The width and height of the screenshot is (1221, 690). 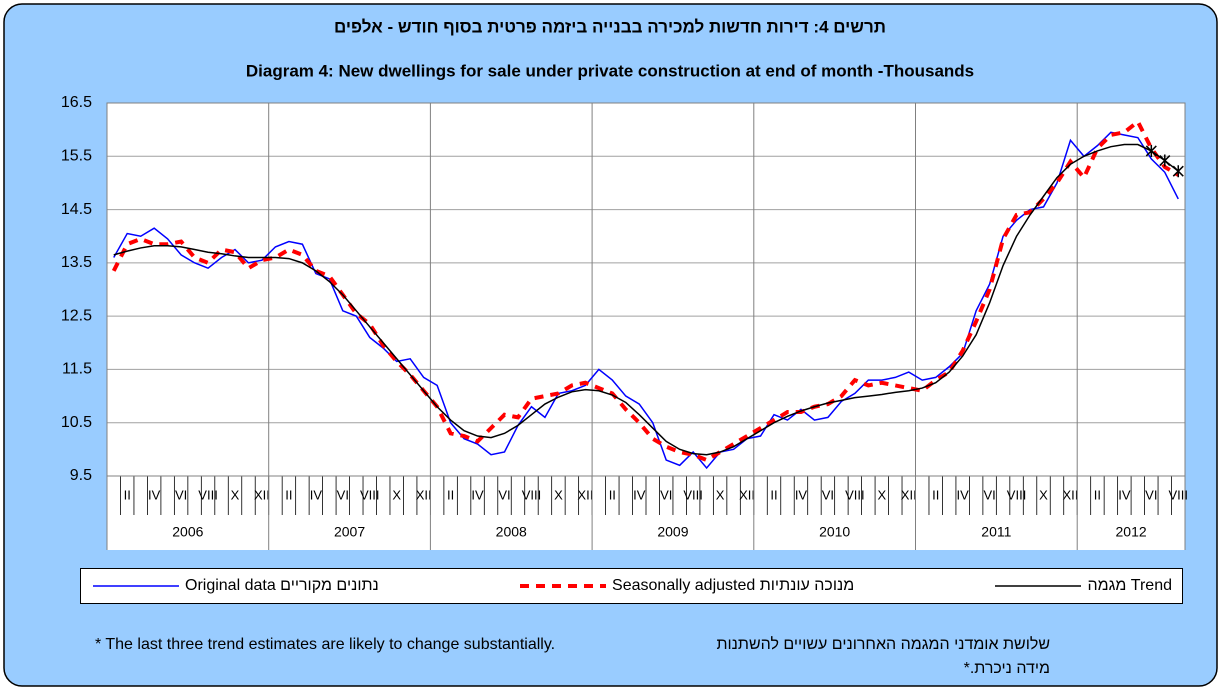 I want to click on legend-item: נתונים מקוריים Original data, so click(x=235, y=586).